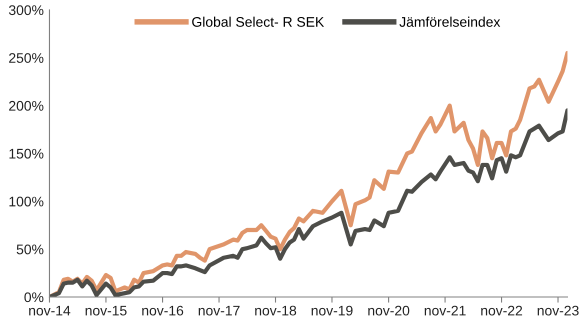 The width and height of the screenshot is (582, 330). Describe the element at coordinates (106, 311) in the screenshot. I see `x-tick-label: nov-15` at that location.